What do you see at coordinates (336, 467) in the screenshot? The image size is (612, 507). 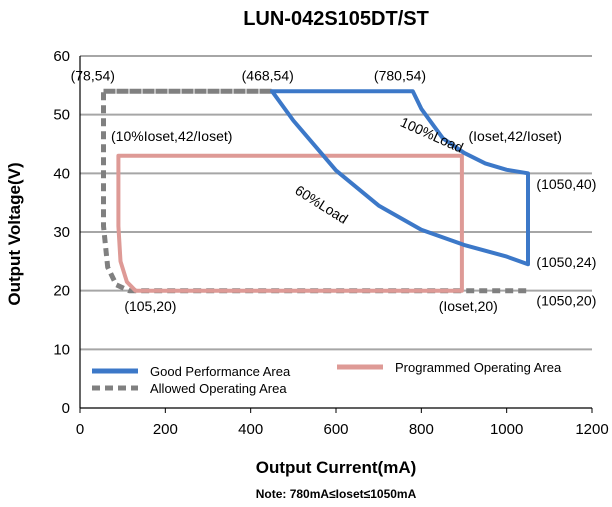 I see `x-axis-title: Output Current(mA)` at bounding box center [336, 467].